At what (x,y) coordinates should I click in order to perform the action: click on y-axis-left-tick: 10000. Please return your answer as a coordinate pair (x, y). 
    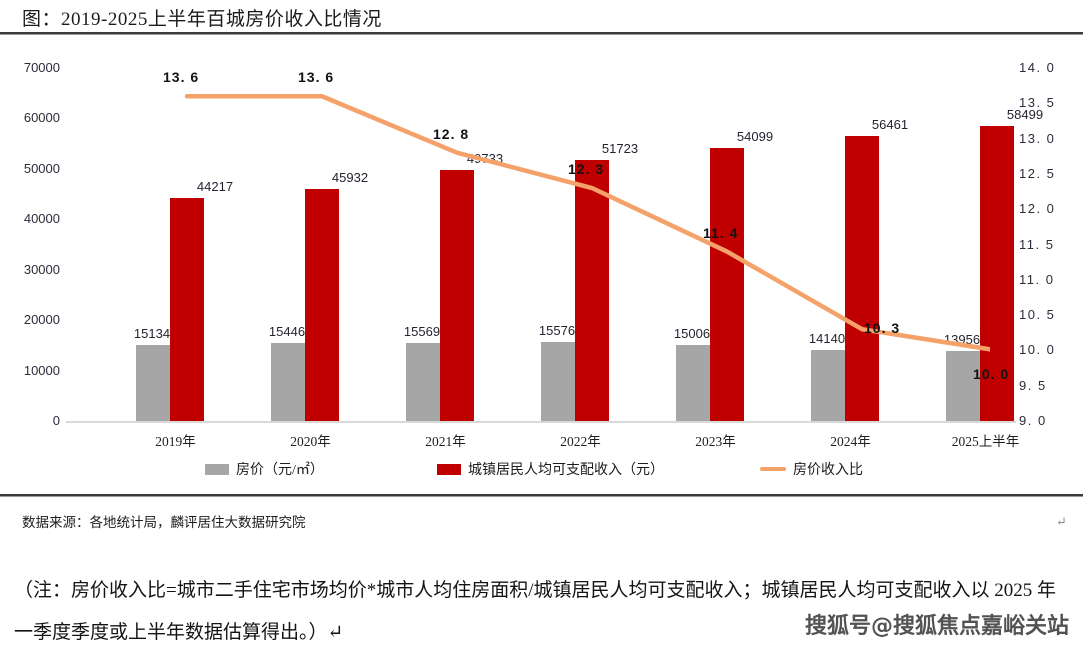
    Looking at the image, I should click on (41, 370).